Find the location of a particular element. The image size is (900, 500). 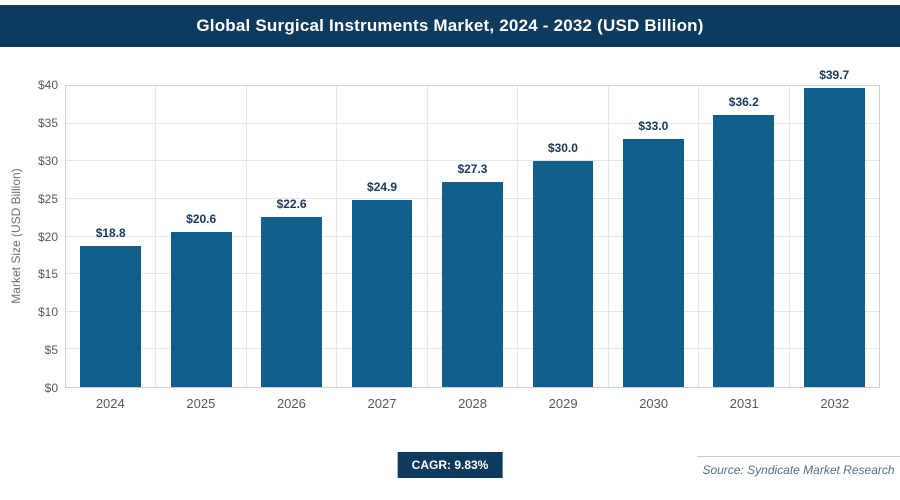

x-axis-ticks: 2024 2025 2026 2027 2028 2029 2030 2031 2032 is located at coordinates (472, 403).